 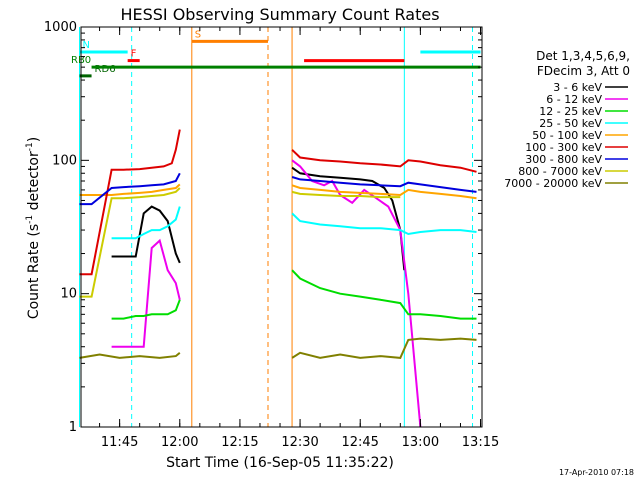 I want to click on x-axis-label: Start Time (16-Sep-05 11:35:22), so click(x=280, y=463).